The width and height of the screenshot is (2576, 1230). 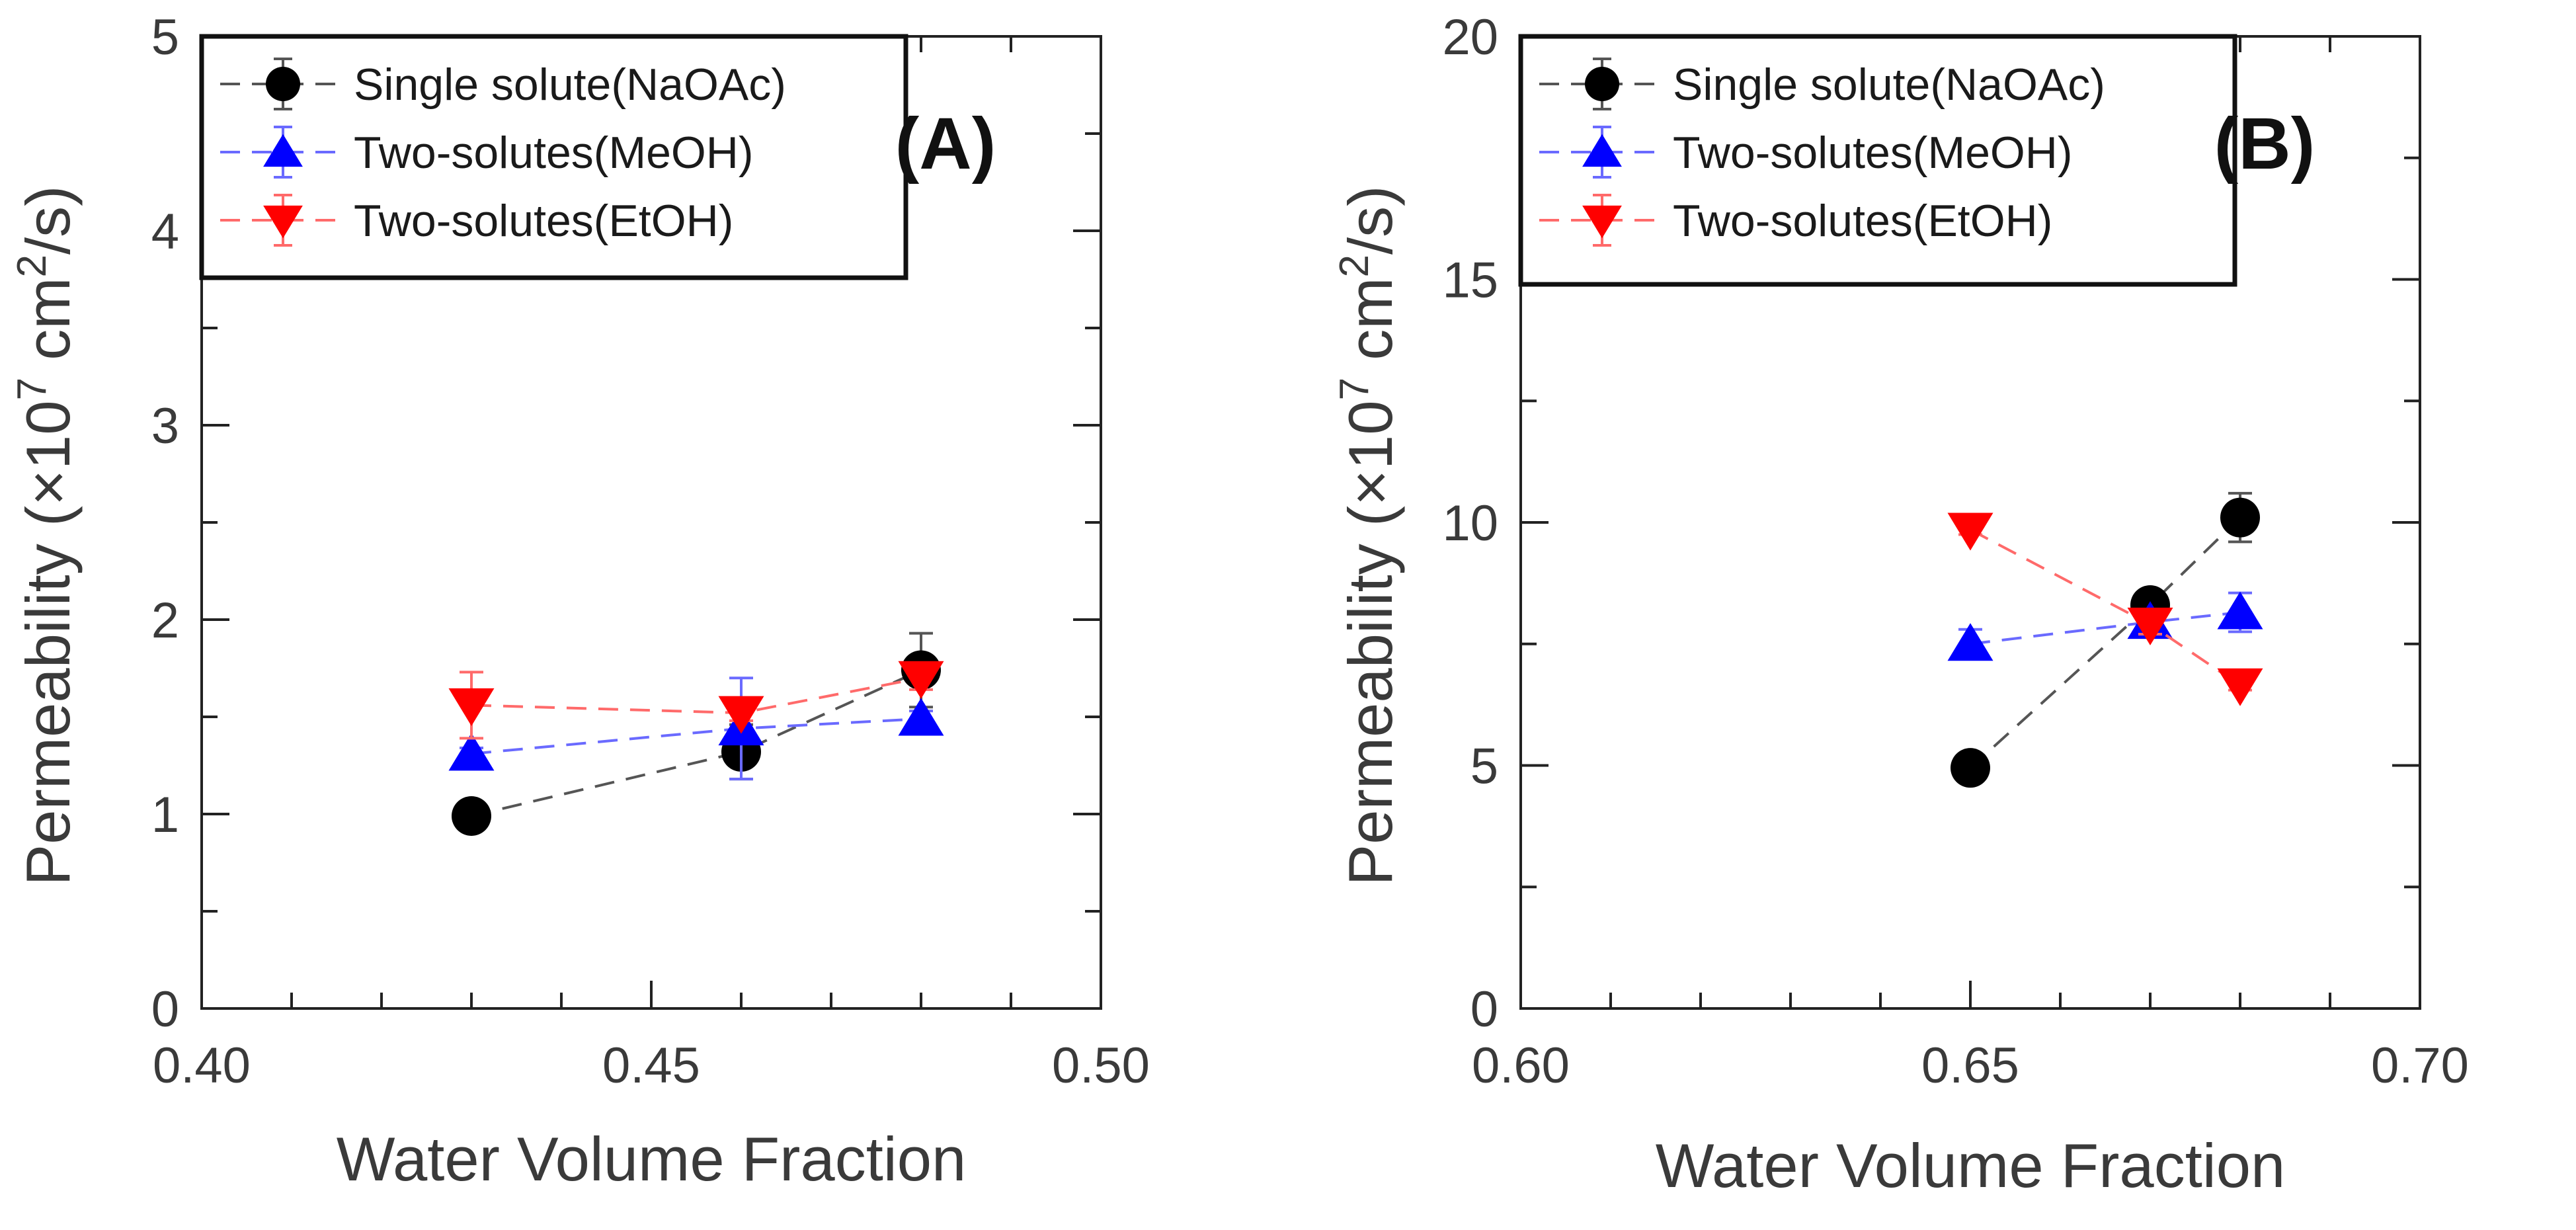 I want to click on panel-label: (A), so click(x=946, y=143).